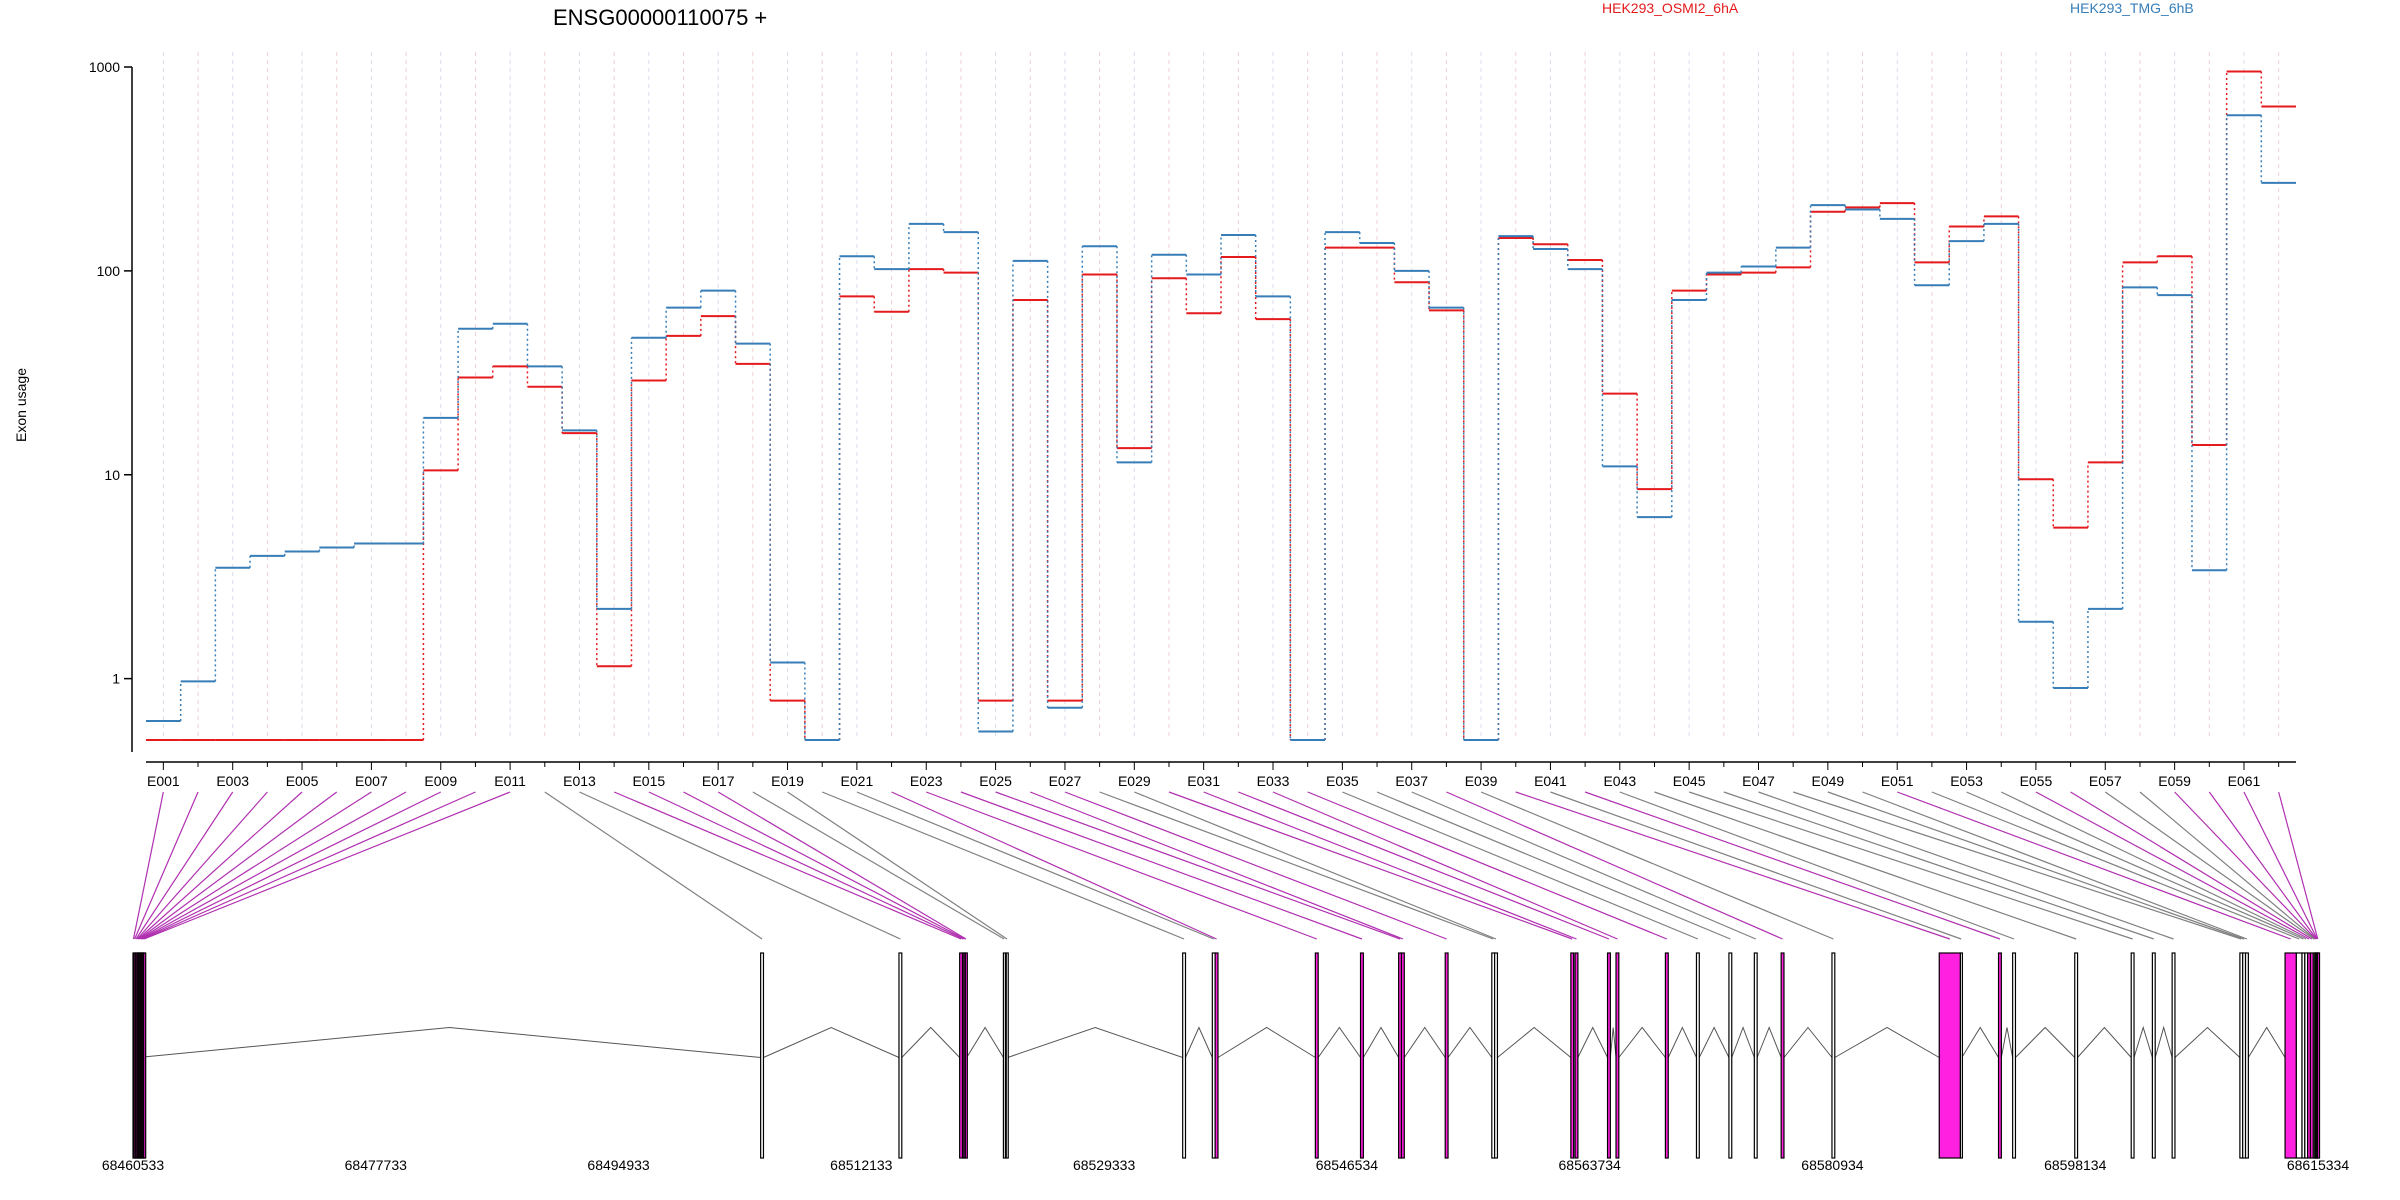  What do you see at coordinates (371, 781) in the screenshot?
I see `x-tick-label: E007` at bounding box center [371, 781].